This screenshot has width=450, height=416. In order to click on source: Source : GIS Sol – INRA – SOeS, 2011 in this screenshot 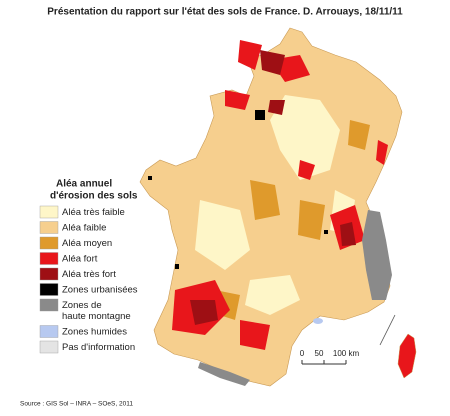, I will do `click(76, 404)`.